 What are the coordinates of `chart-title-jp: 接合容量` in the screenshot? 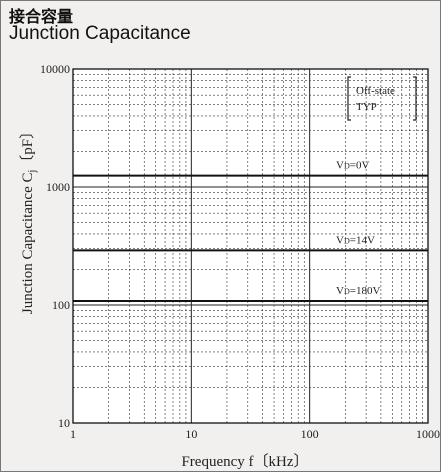 It's located at (41, 16).